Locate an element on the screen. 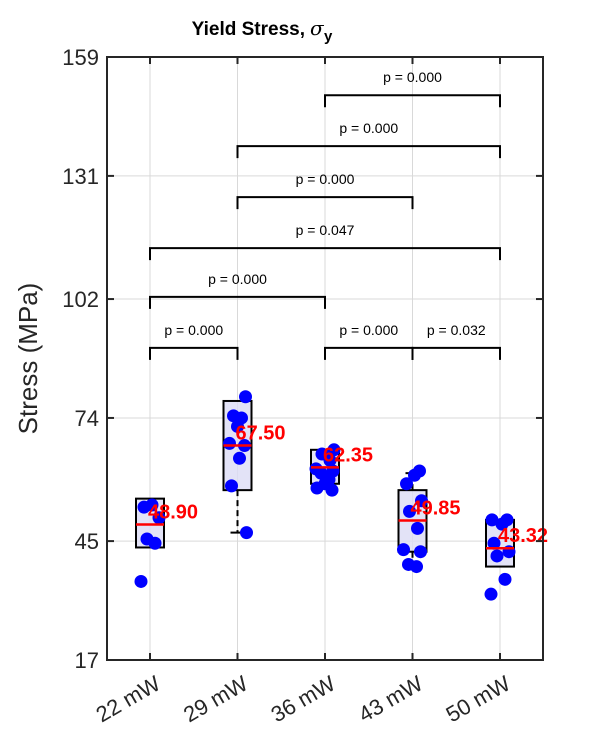 The height and width of the screenshot is (750, 600). median-value-label: 48.90 is located at coordinates (173, 513).